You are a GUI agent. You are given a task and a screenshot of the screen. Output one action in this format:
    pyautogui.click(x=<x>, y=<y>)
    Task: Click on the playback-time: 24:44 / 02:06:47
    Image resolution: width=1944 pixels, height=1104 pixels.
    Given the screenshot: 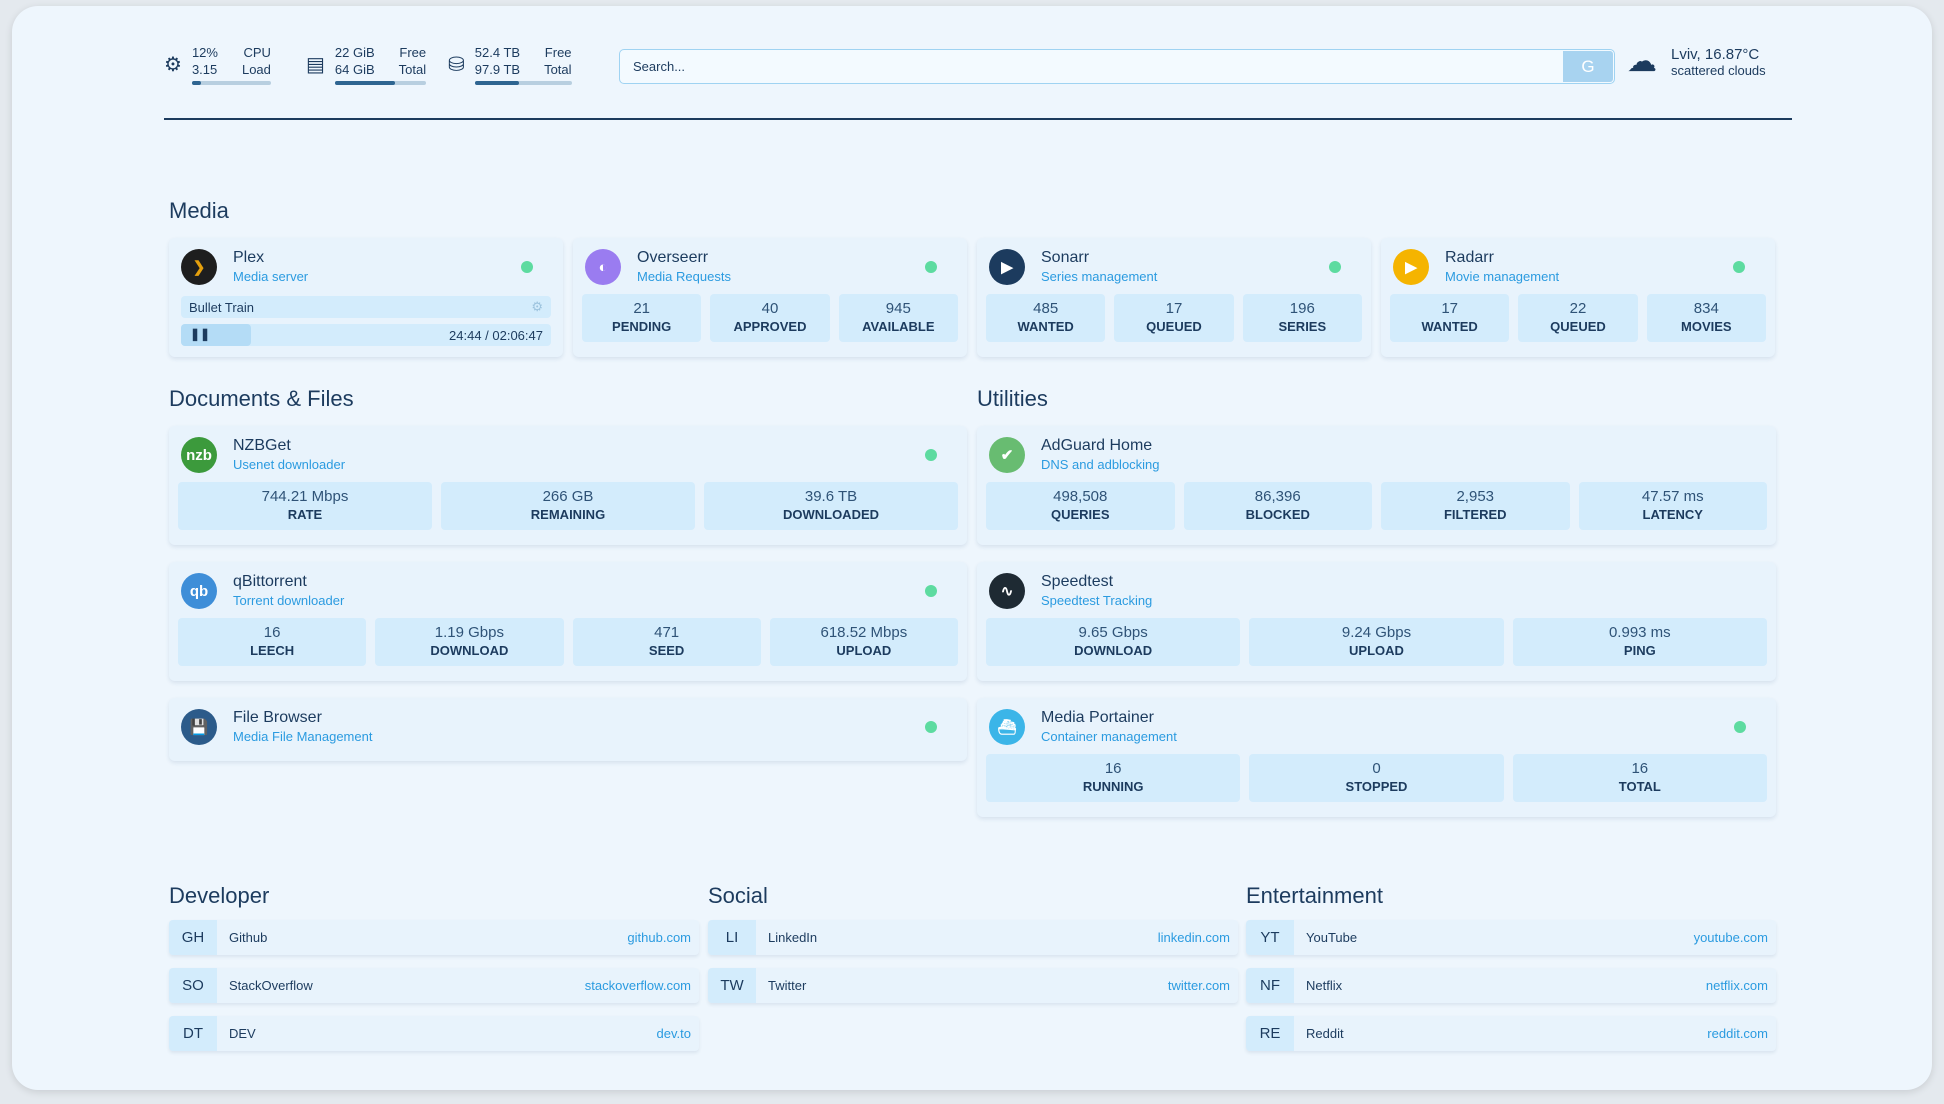 What is the action you would take?
    pyautogui.click(x=496, y=335)
    